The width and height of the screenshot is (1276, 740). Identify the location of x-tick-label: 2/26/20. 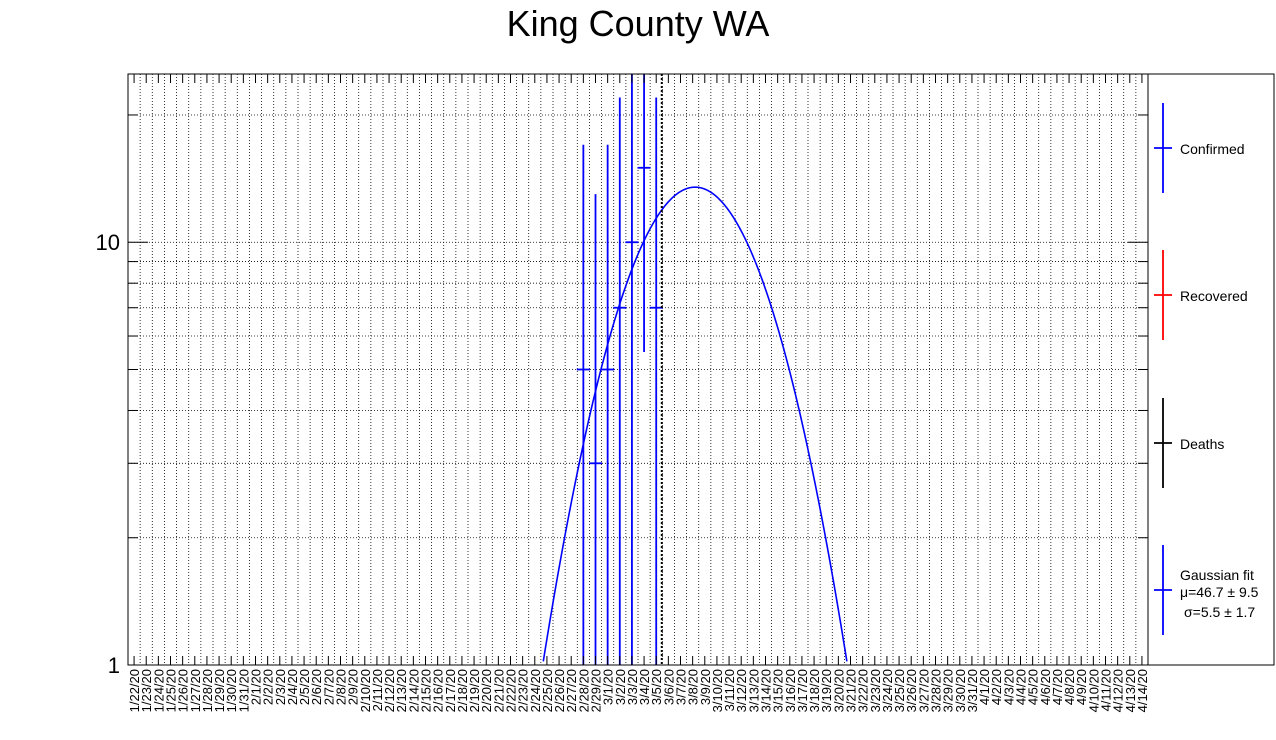
(559, 690).